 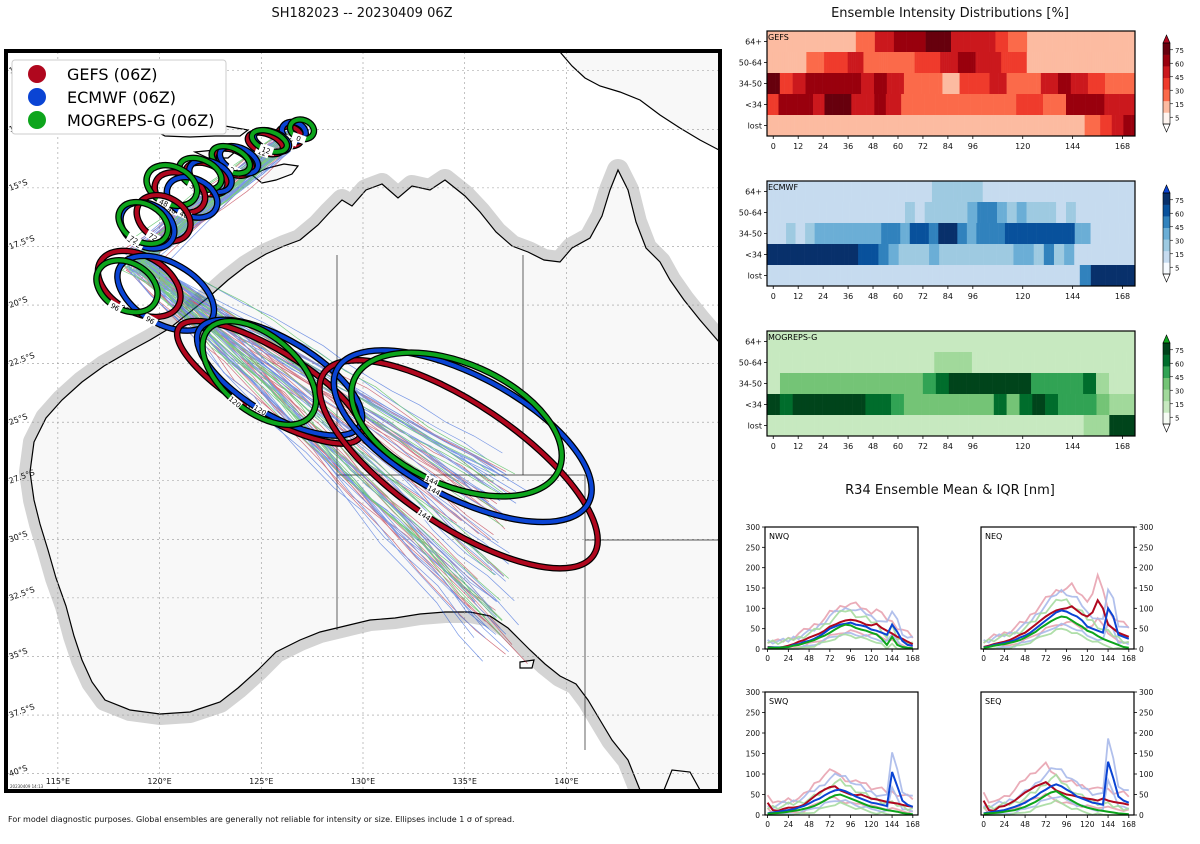 What do you see at coordinates (973, 296) in the screenshot?
I see `heatmap-x-tick: 96` at bounding box center [973, 296].